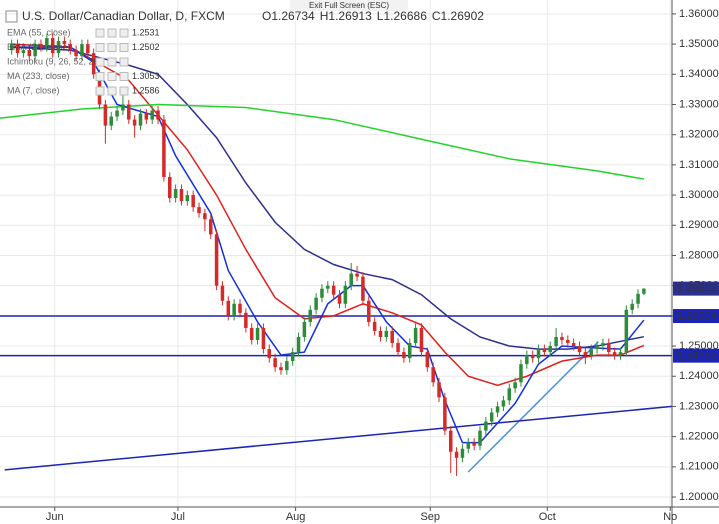 The width and height of the screenshot is (719, 524). I want to click on y-tick-label: 1.34000, so click(699, 74).